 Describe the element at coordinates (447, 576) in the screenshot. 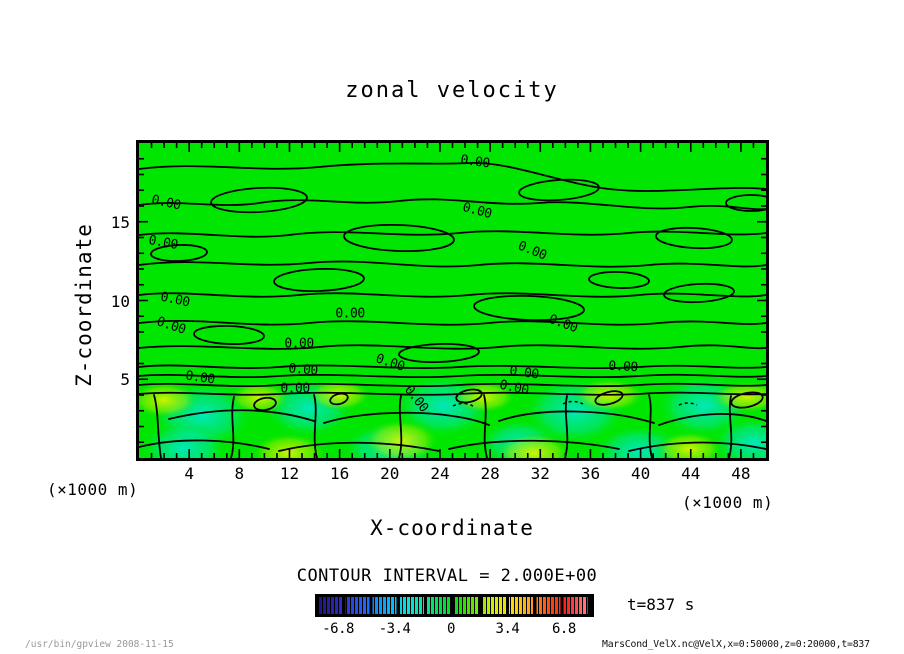

I see `contour-interval-text: CONTOUR INTERVAL = 2.000E+00` at that location.